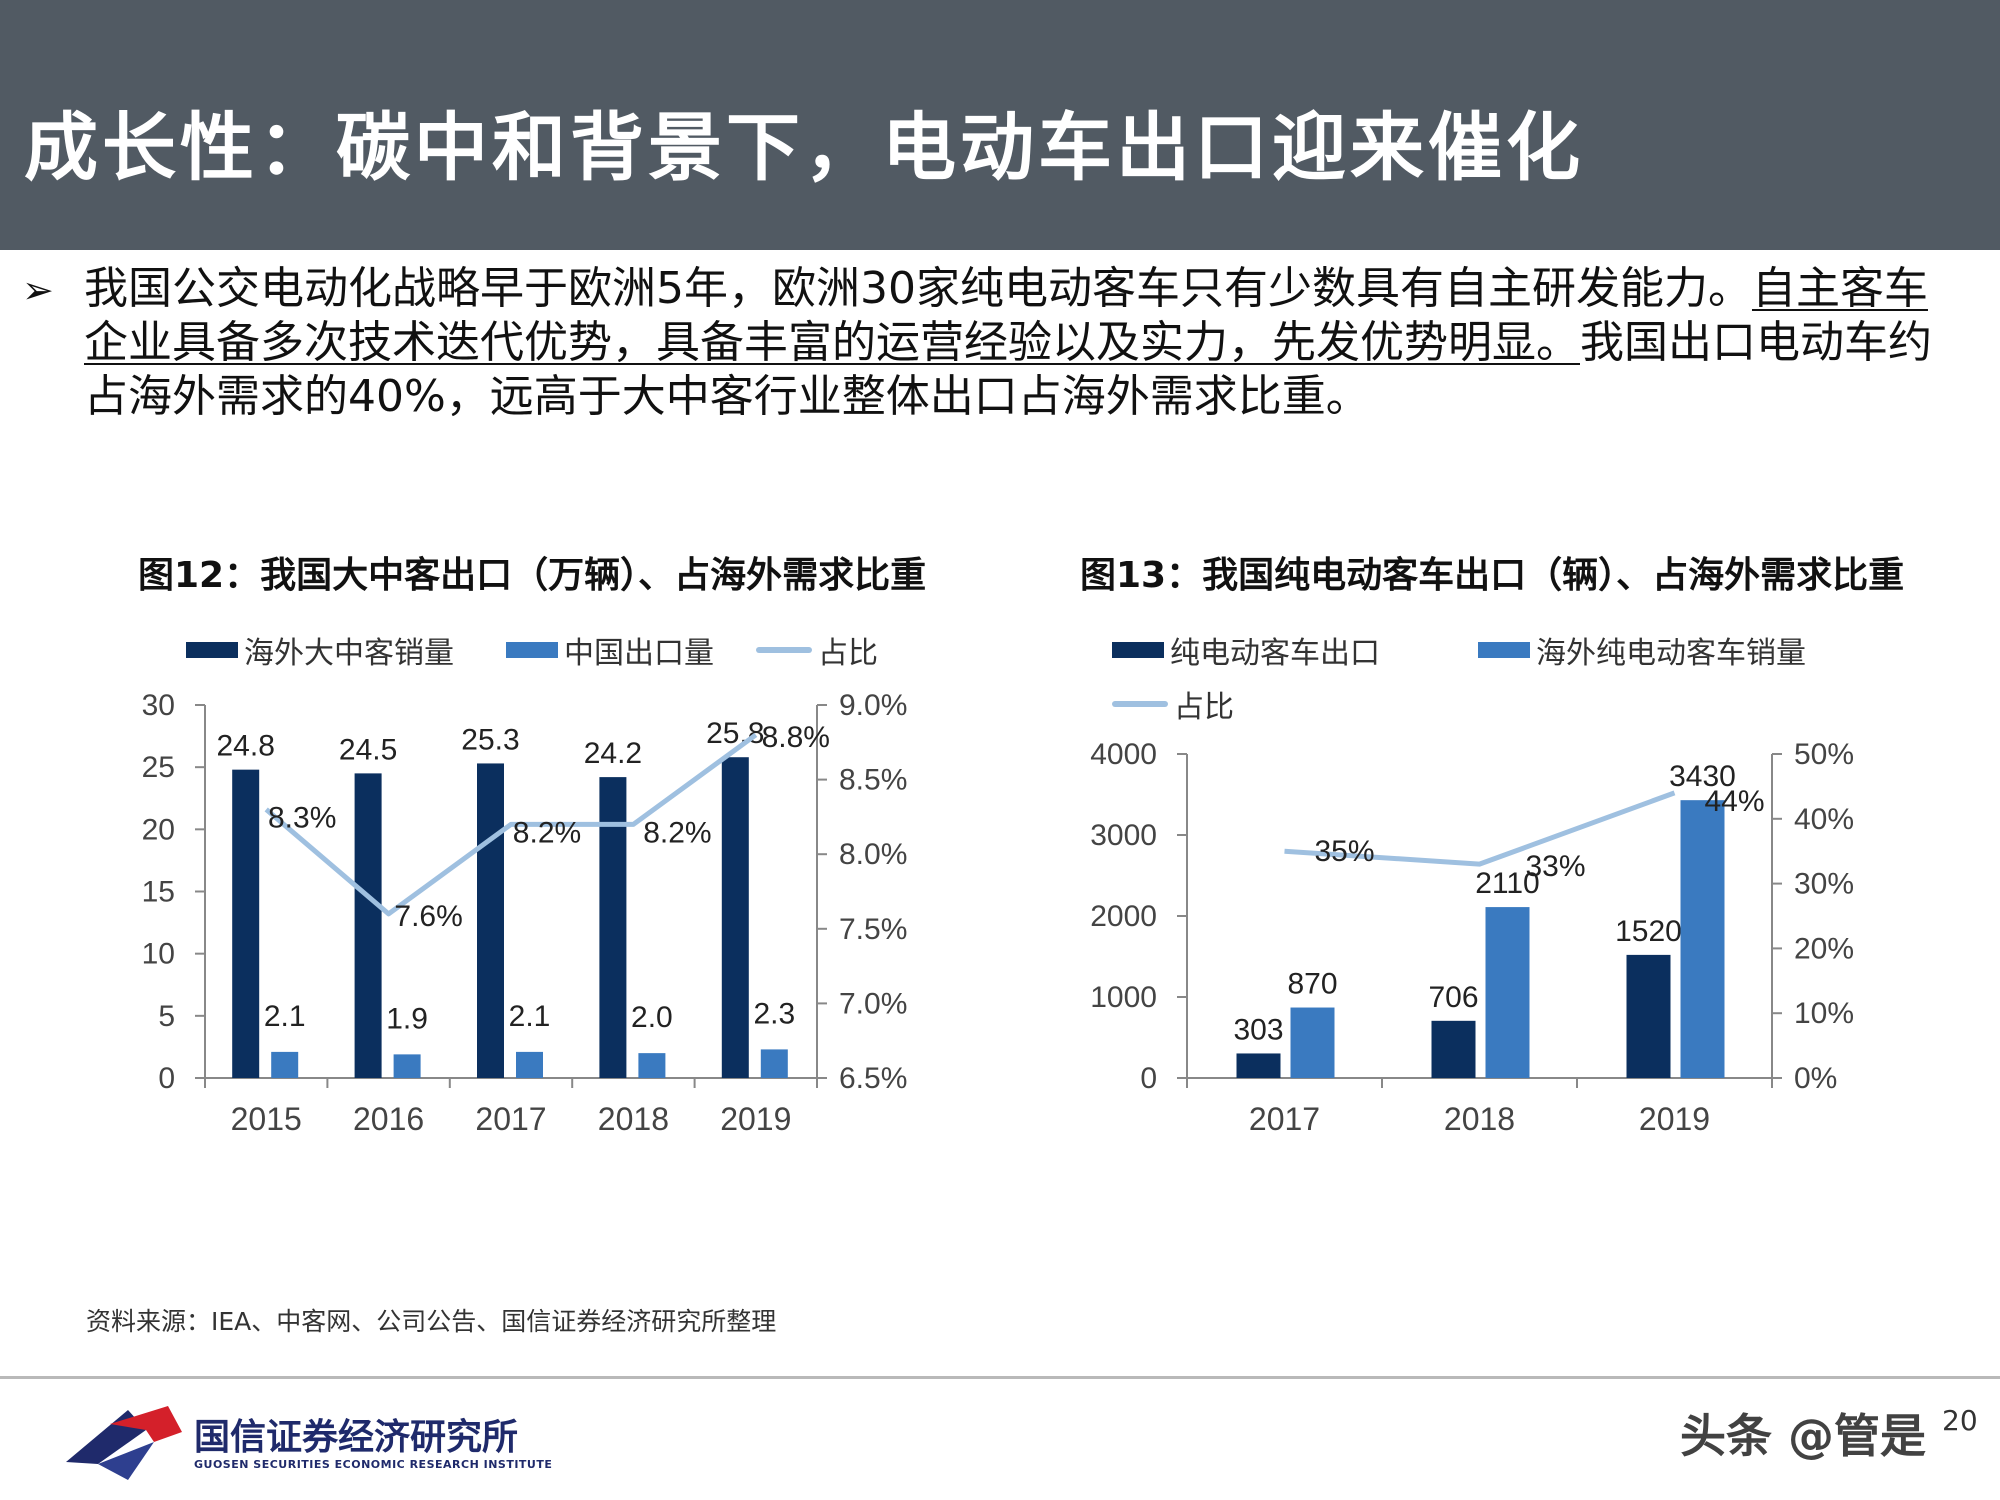 The height and width of the screenshot is (1500, 2000). I want to click on fig12-legend-item-export: 中国出口量, so click(610, 650).